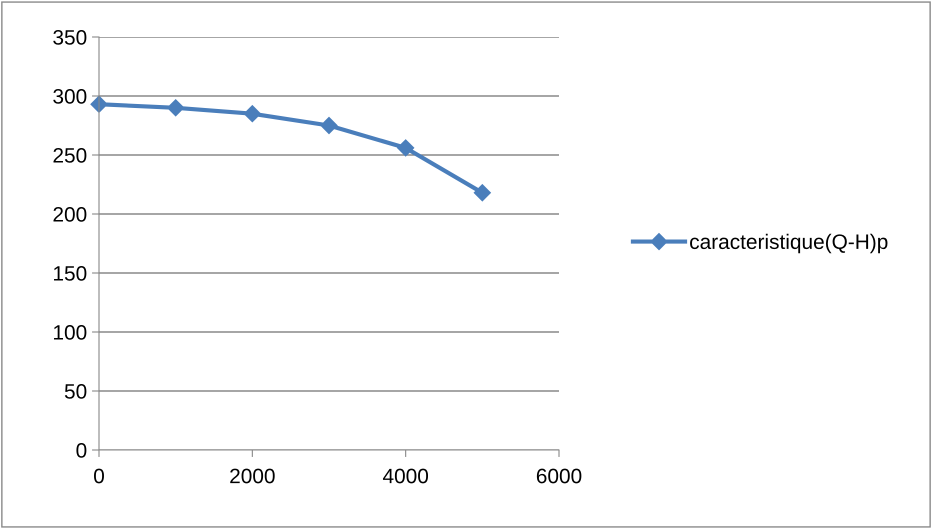  I want to click on y-tick-label: 350, so click(69, 37).